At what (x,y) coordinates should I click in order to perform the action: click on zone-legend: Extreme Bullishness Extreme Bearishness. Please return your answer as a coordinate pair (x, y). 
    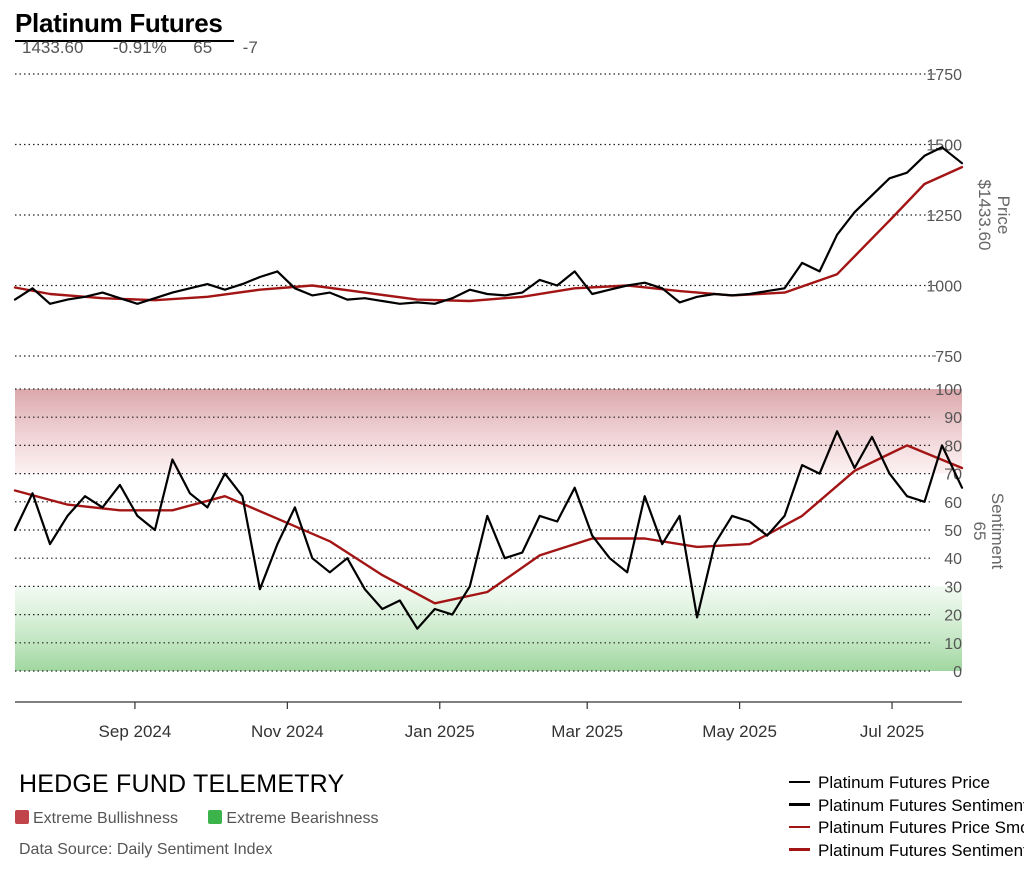
    Looking at the image, I should click on (209, 819).